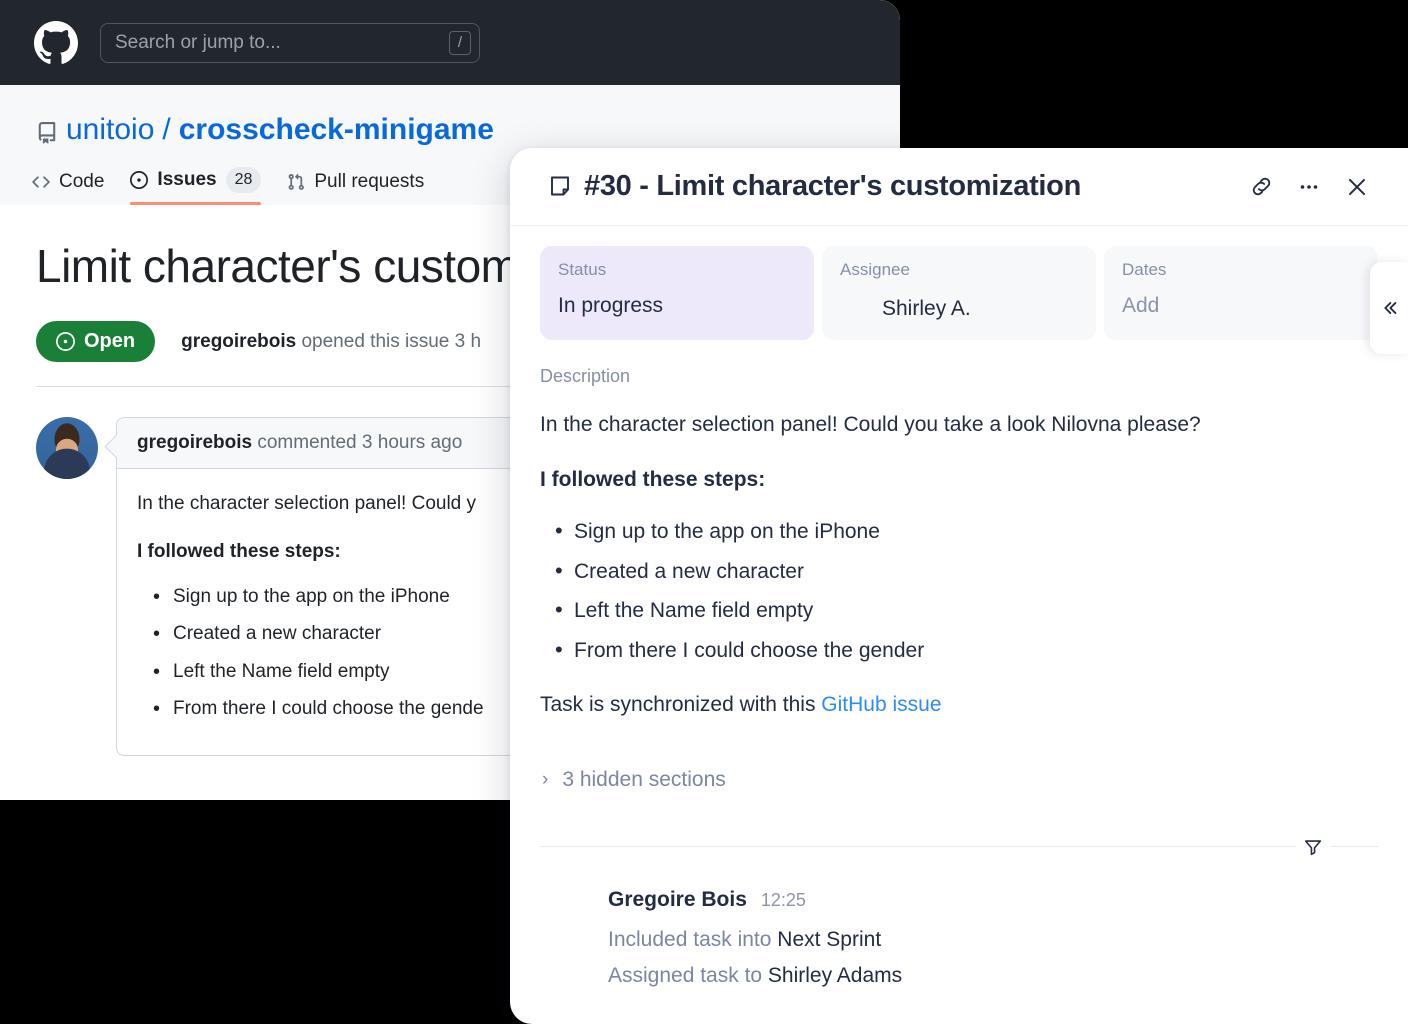  I want to click on collapse-sidebar-button, so click(1389, 308).